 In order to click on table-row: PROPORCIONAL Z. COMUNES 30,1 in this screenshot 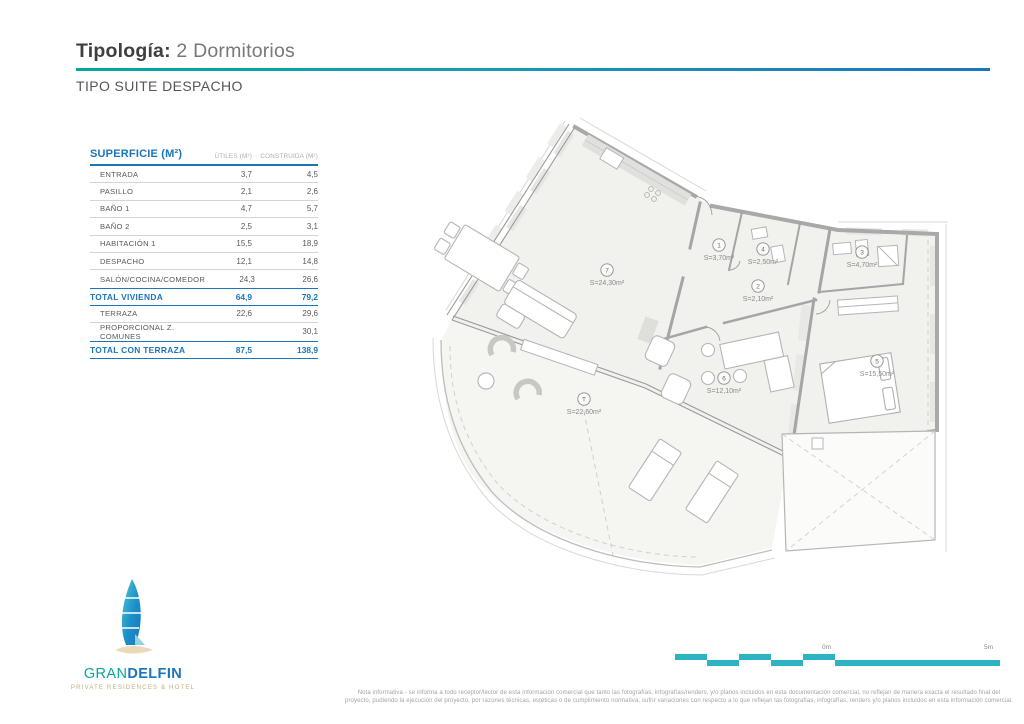, I will do `click(204, 331)`.